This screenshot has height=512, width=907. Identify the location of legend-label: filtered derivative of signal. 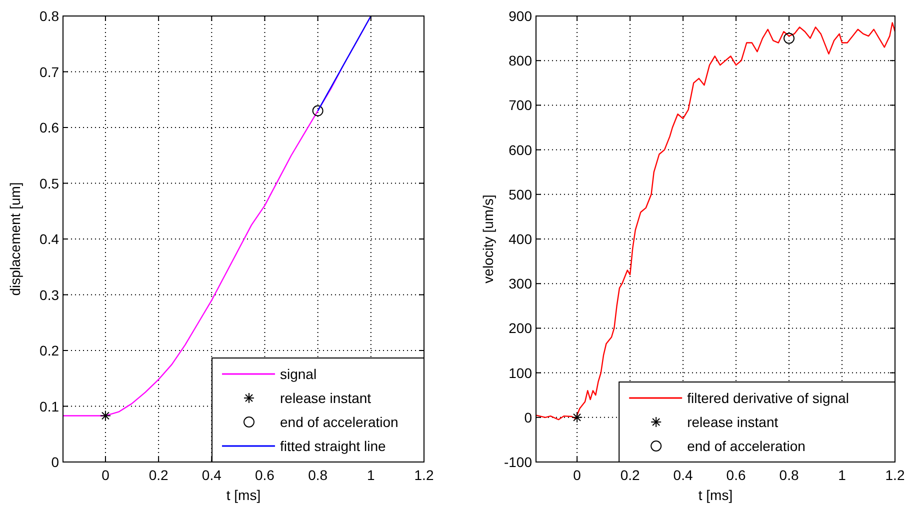
(768, 398).